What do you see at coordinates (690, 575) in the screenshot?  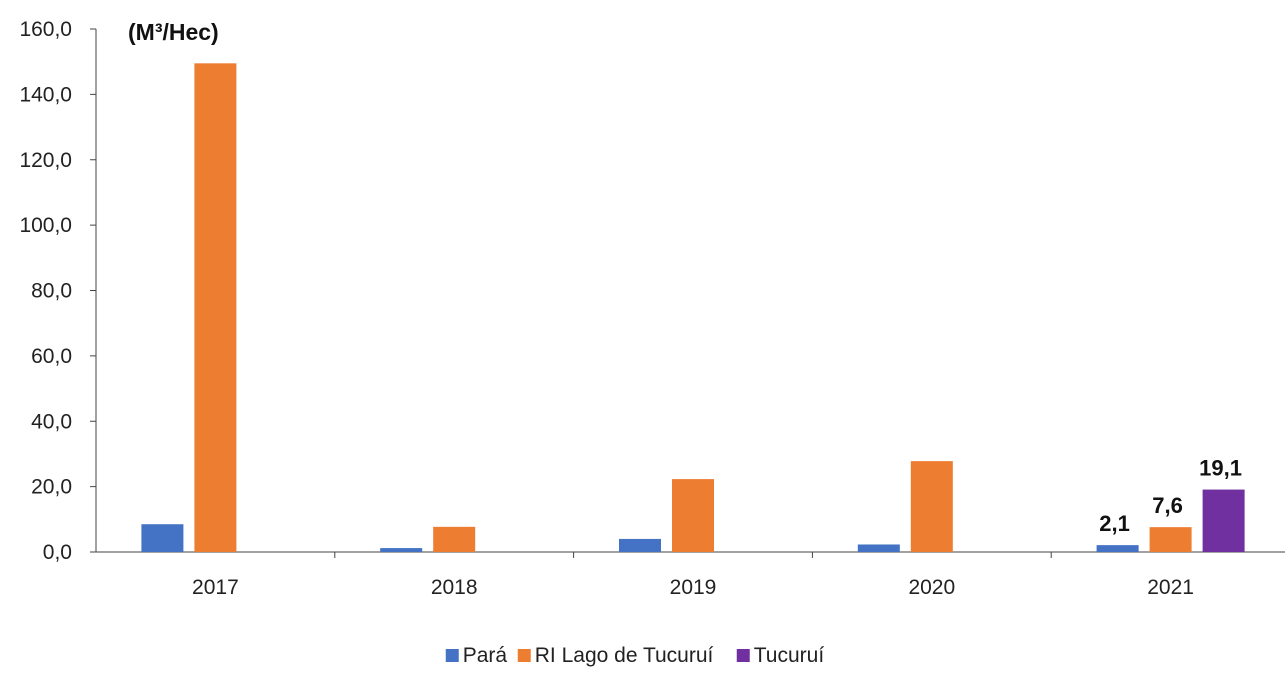 I see `x-axis: 2017 2018 2019 2020 2021` at bounding box center [690, 575].